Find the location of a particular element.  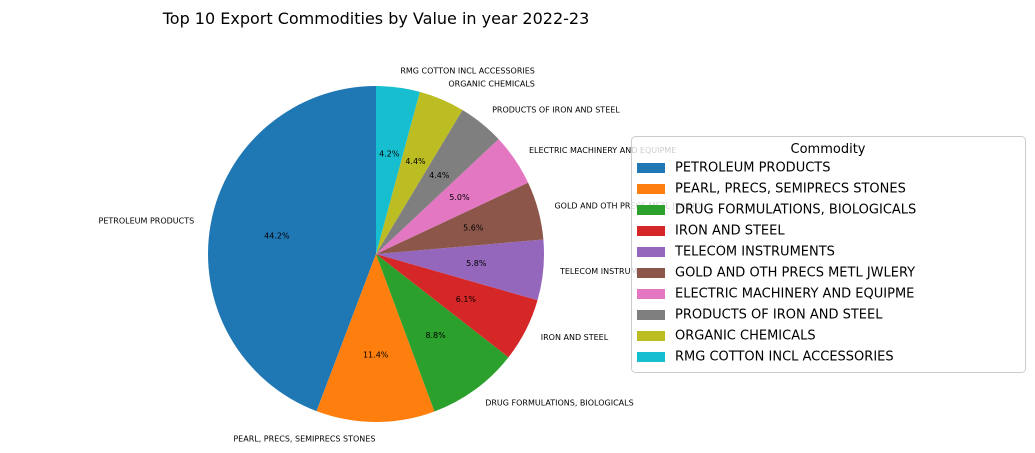

slice-percent-label: 5.8% is located at coordinates (476, 263).